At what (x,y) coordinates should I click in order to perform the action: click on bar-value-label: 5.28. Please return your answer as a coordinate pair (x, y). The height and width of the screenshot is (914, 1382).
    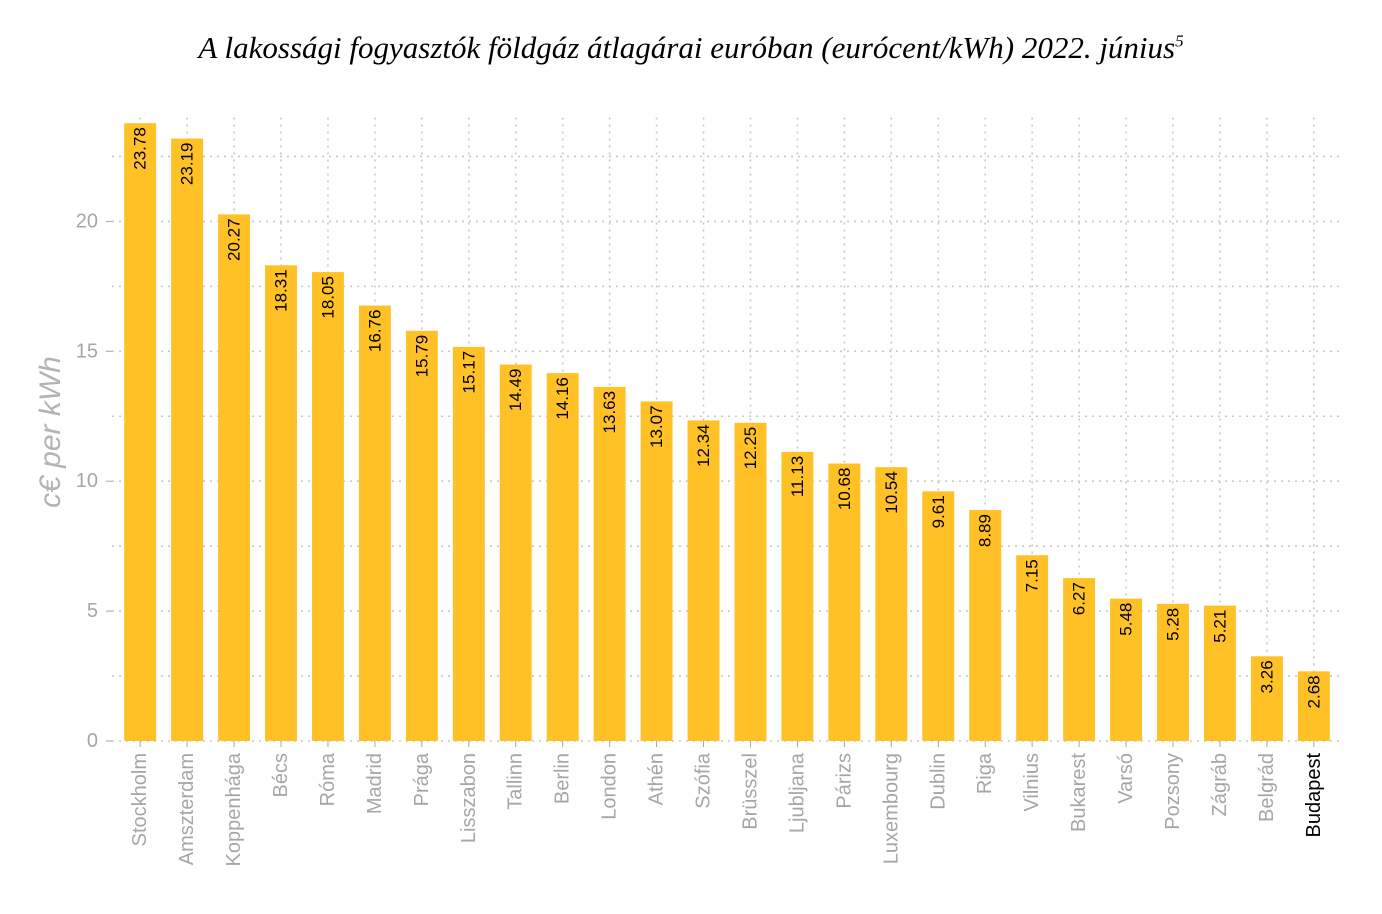
    Looking at the image, I should click on (1172, 624).